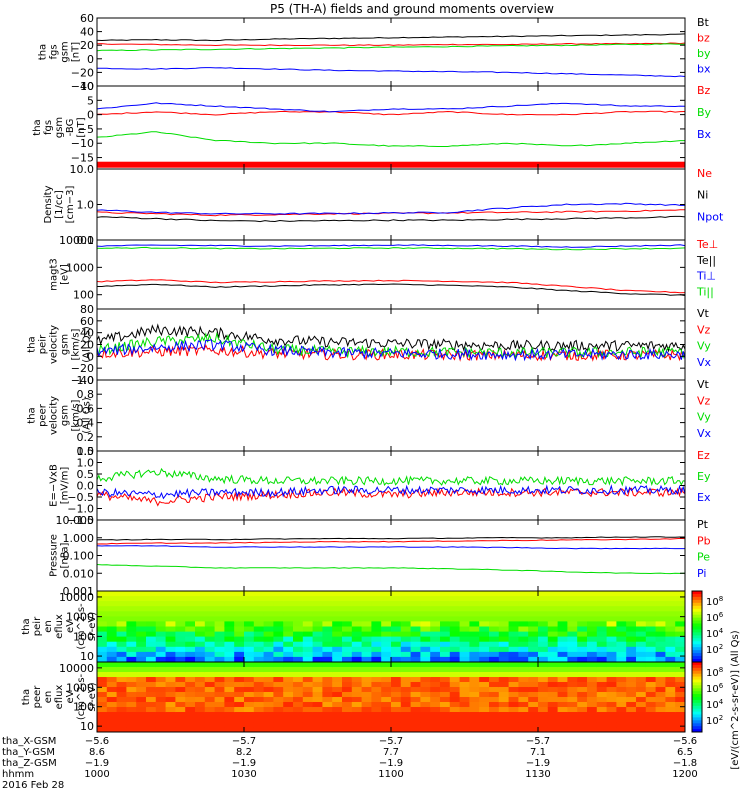 The width and height of the screenshot is (750, 800). What do you see at coordinates (86, 451) in the screenshot?
I see `y-tick-label: 1.5` at bounding box center [86, 451].